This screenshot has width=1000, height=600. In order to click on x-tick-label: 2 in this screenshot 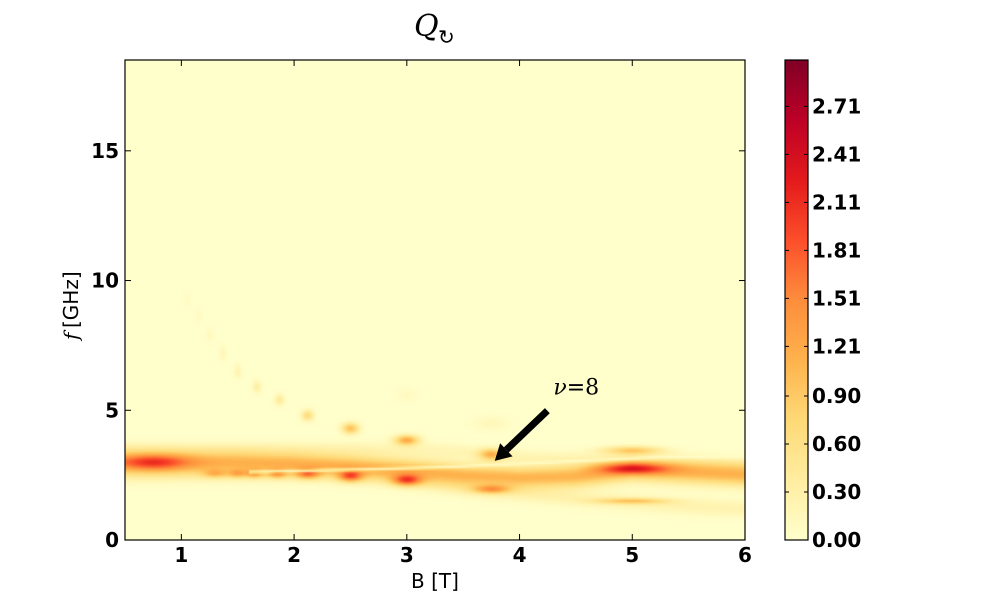, I will do `click(294, 555)`.